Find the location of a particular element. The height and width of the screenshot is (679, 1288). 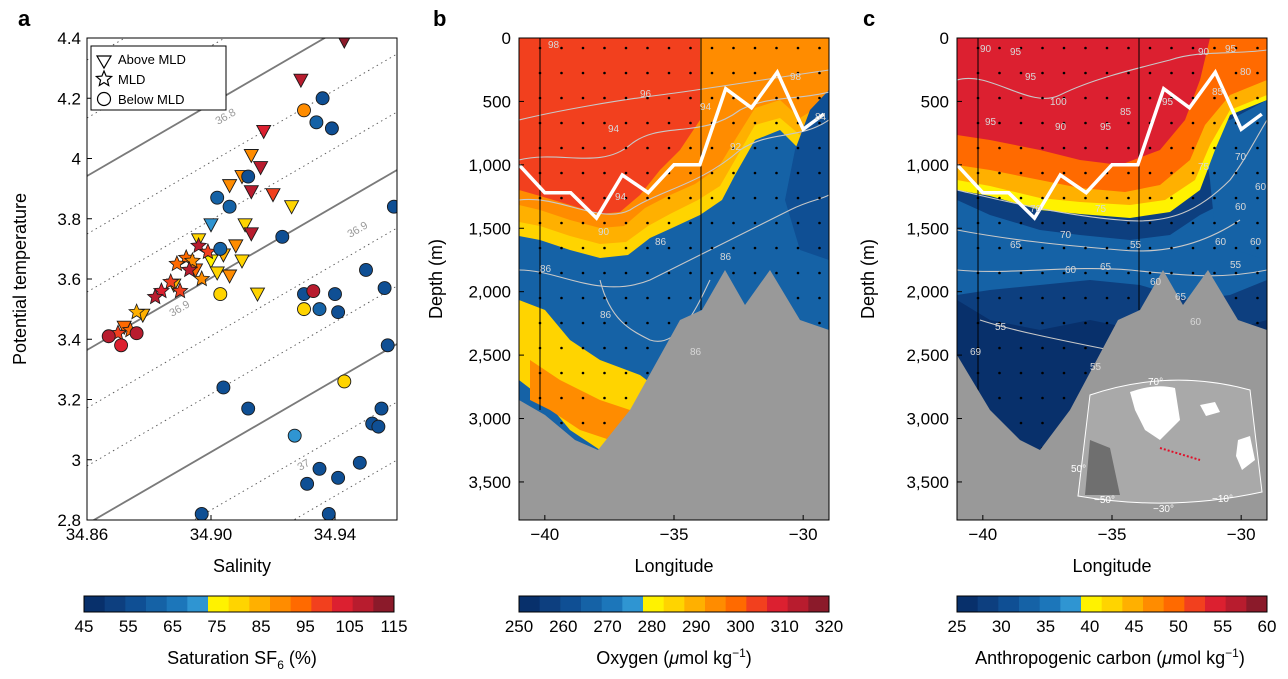

contour-label: 90 is located at coordinates (1204, 52).